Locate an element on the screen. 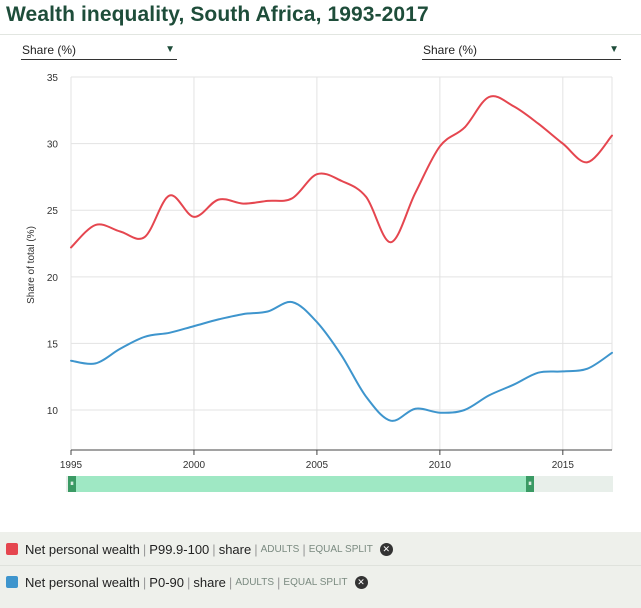  x-tick-label: 2015 is located at coordinates (563, 465).